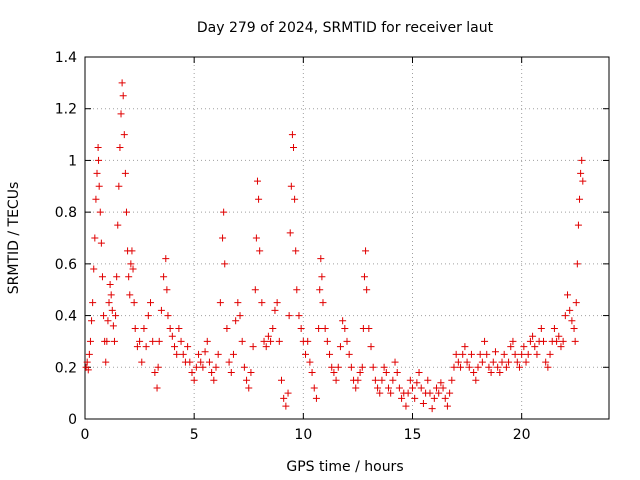  What do you see at coordinates (413, 435) in the screenshot?
I see `x-tick-label: 15` at bounding box center [413, 435].